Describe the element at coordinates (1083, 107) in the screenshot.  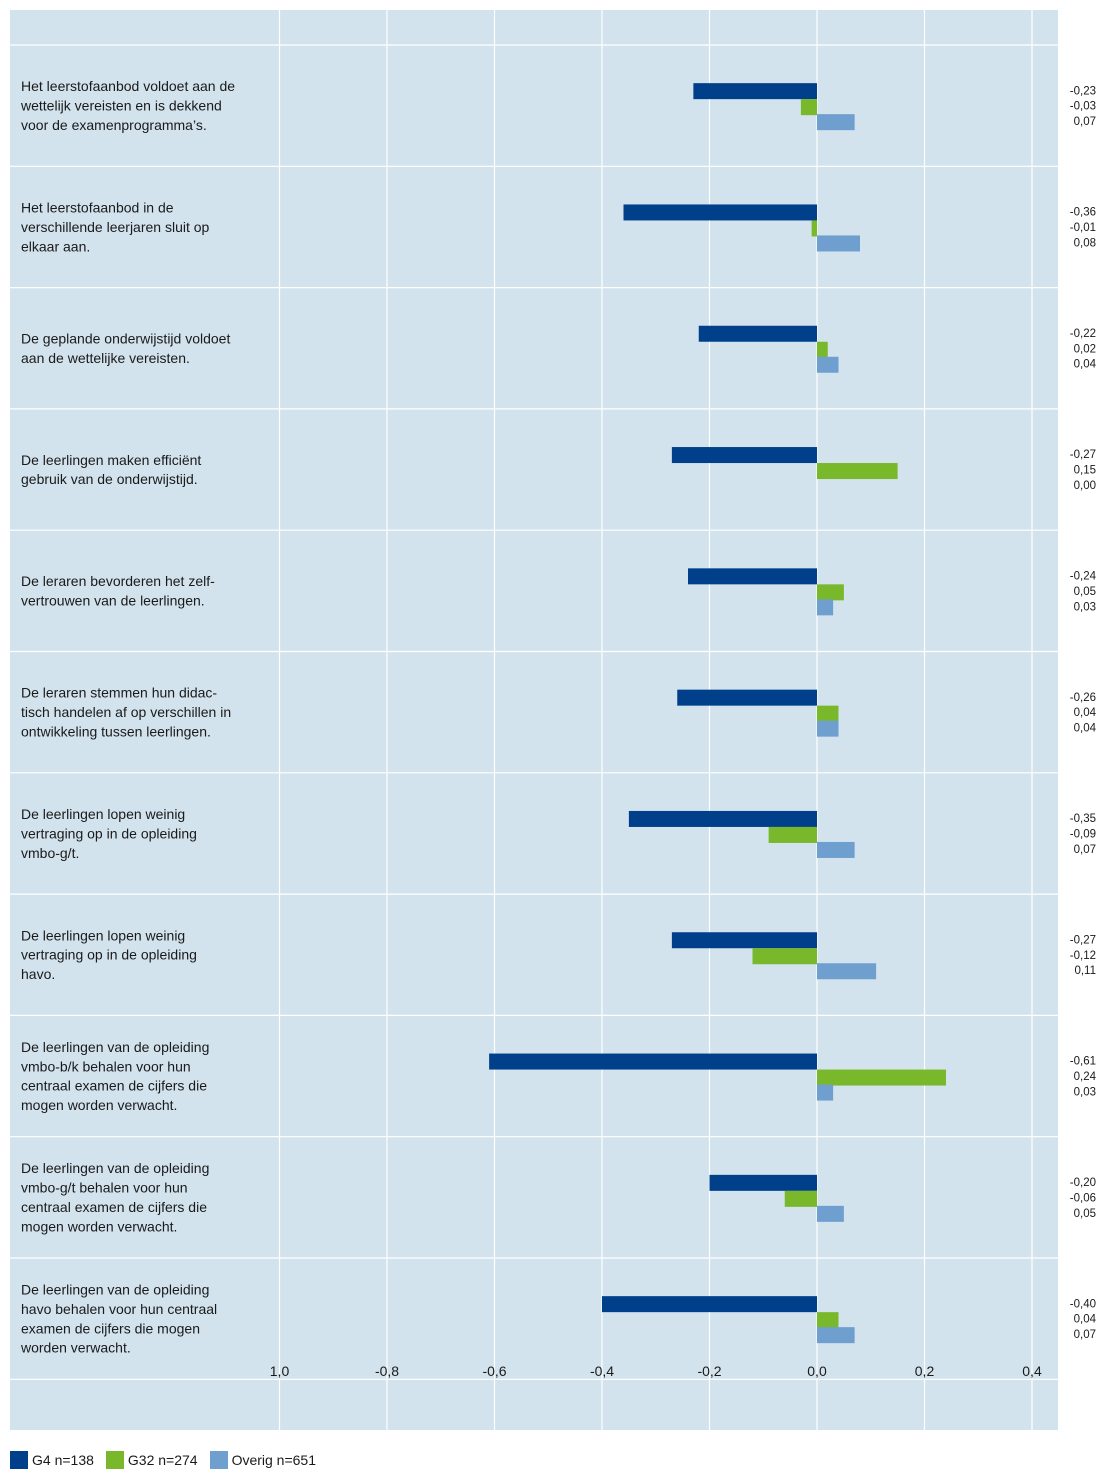
I see `value-label-g32: -0,03` at that location.